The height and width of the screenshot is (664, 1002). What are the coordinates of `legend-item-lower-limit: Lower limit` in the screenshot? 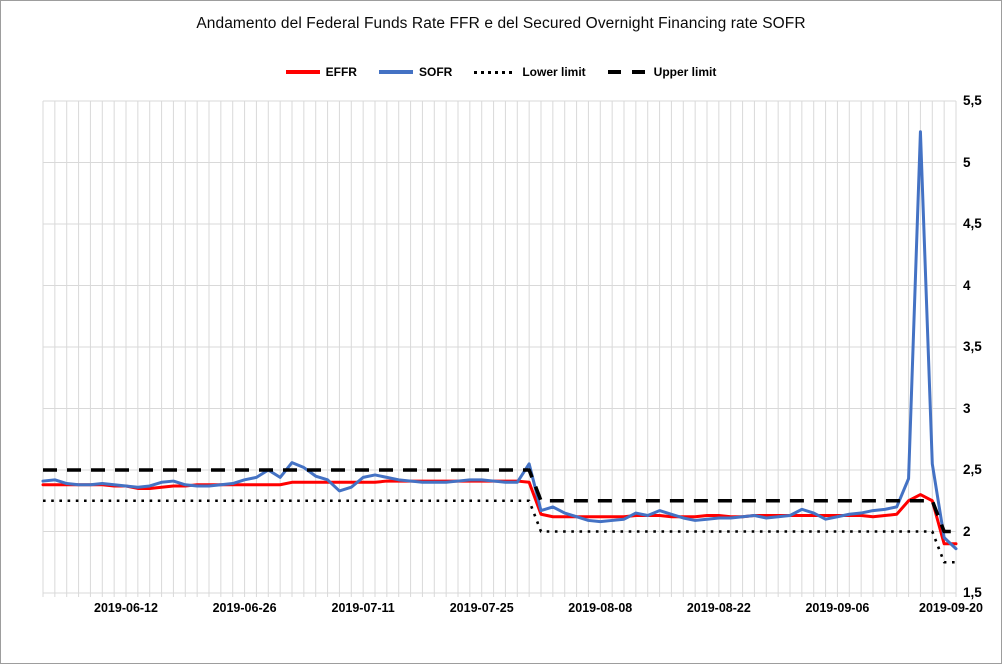 It's located at (530, 72).